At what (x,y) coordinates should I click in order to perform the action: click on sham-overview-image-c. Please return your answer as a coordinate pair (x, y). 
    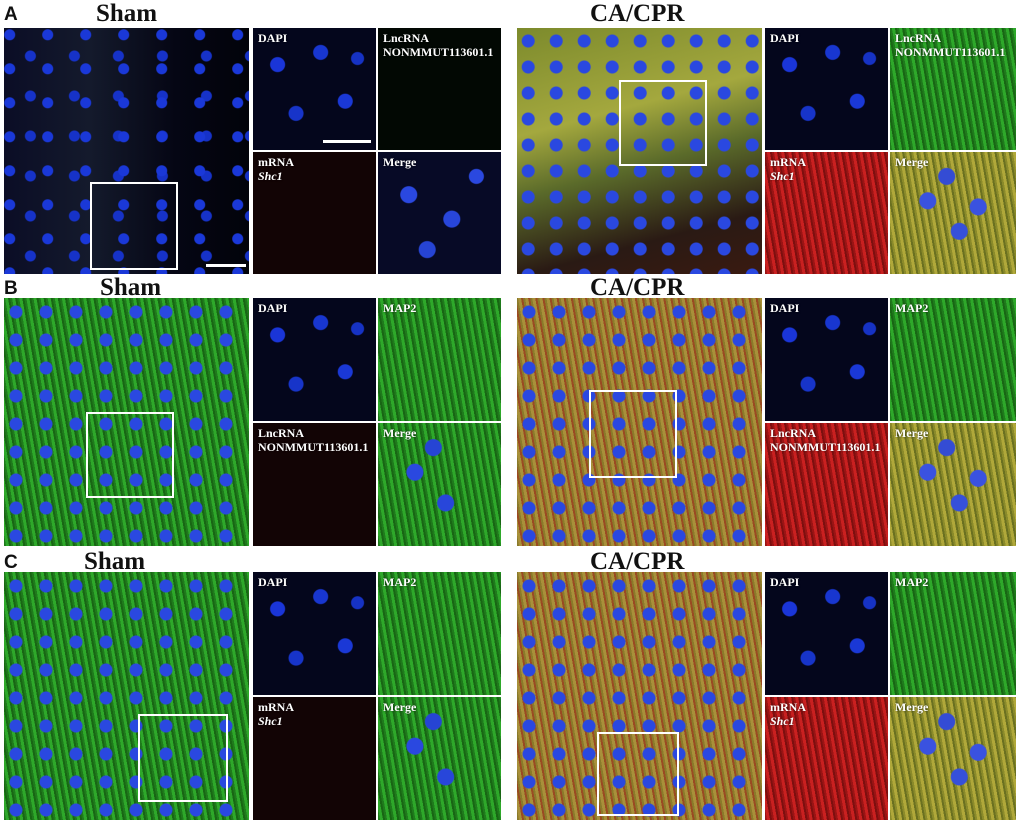
    Looking at the image, I should click on (126, 696).